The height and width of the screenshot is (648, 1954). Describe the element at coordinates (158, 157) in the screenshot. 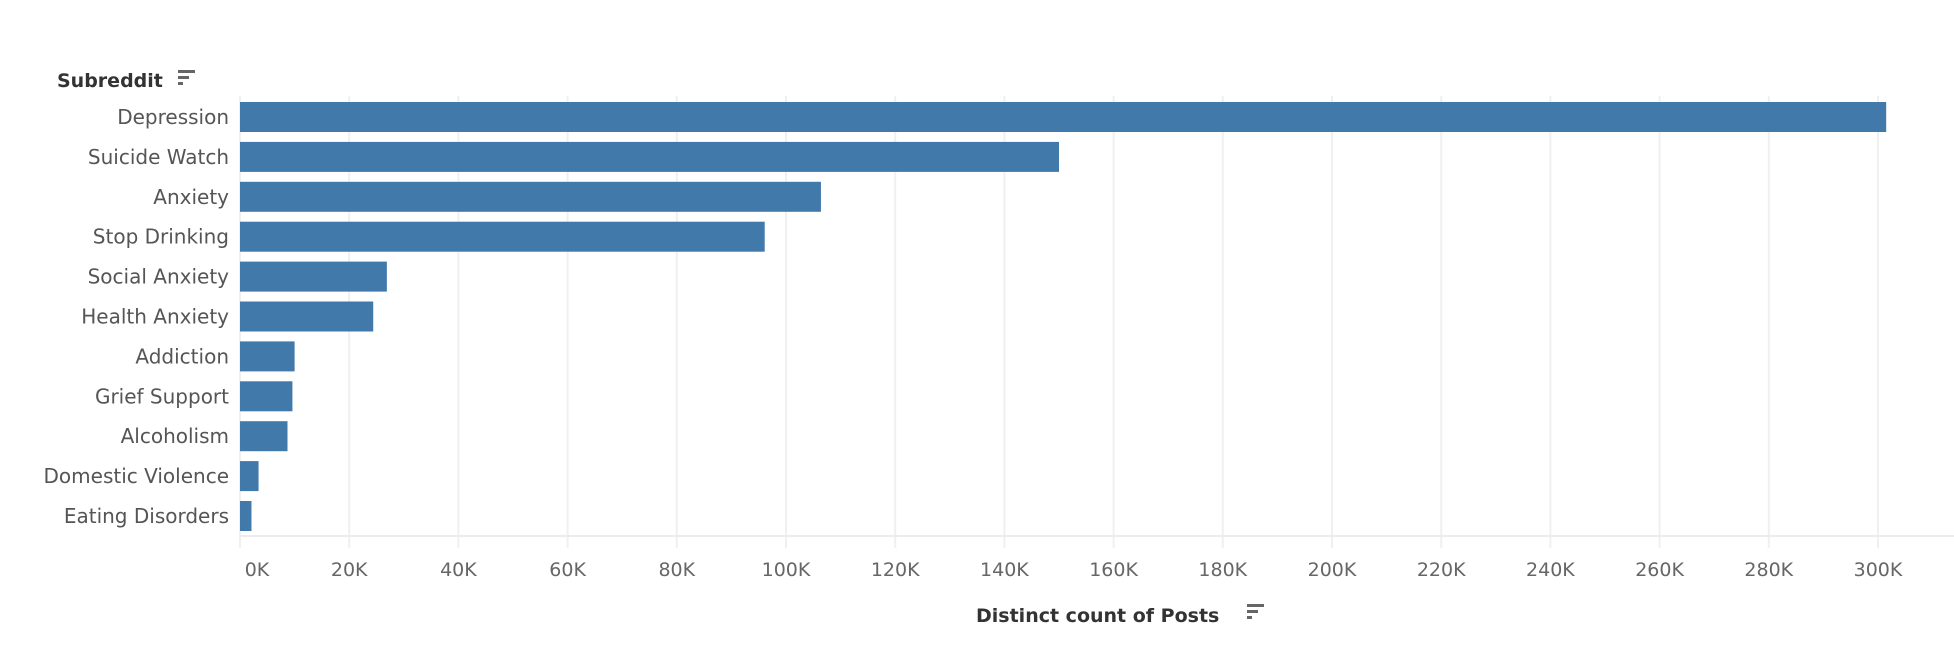

I see `category-label: Suicide Watch` at that location.